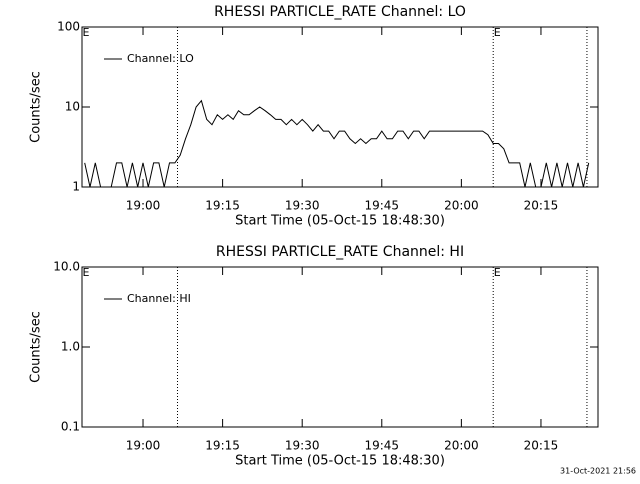  What do you see at coordinates (68, 27) in the screenshot?
I see `y-tick-label: 100` at bounding box center [68, 27].